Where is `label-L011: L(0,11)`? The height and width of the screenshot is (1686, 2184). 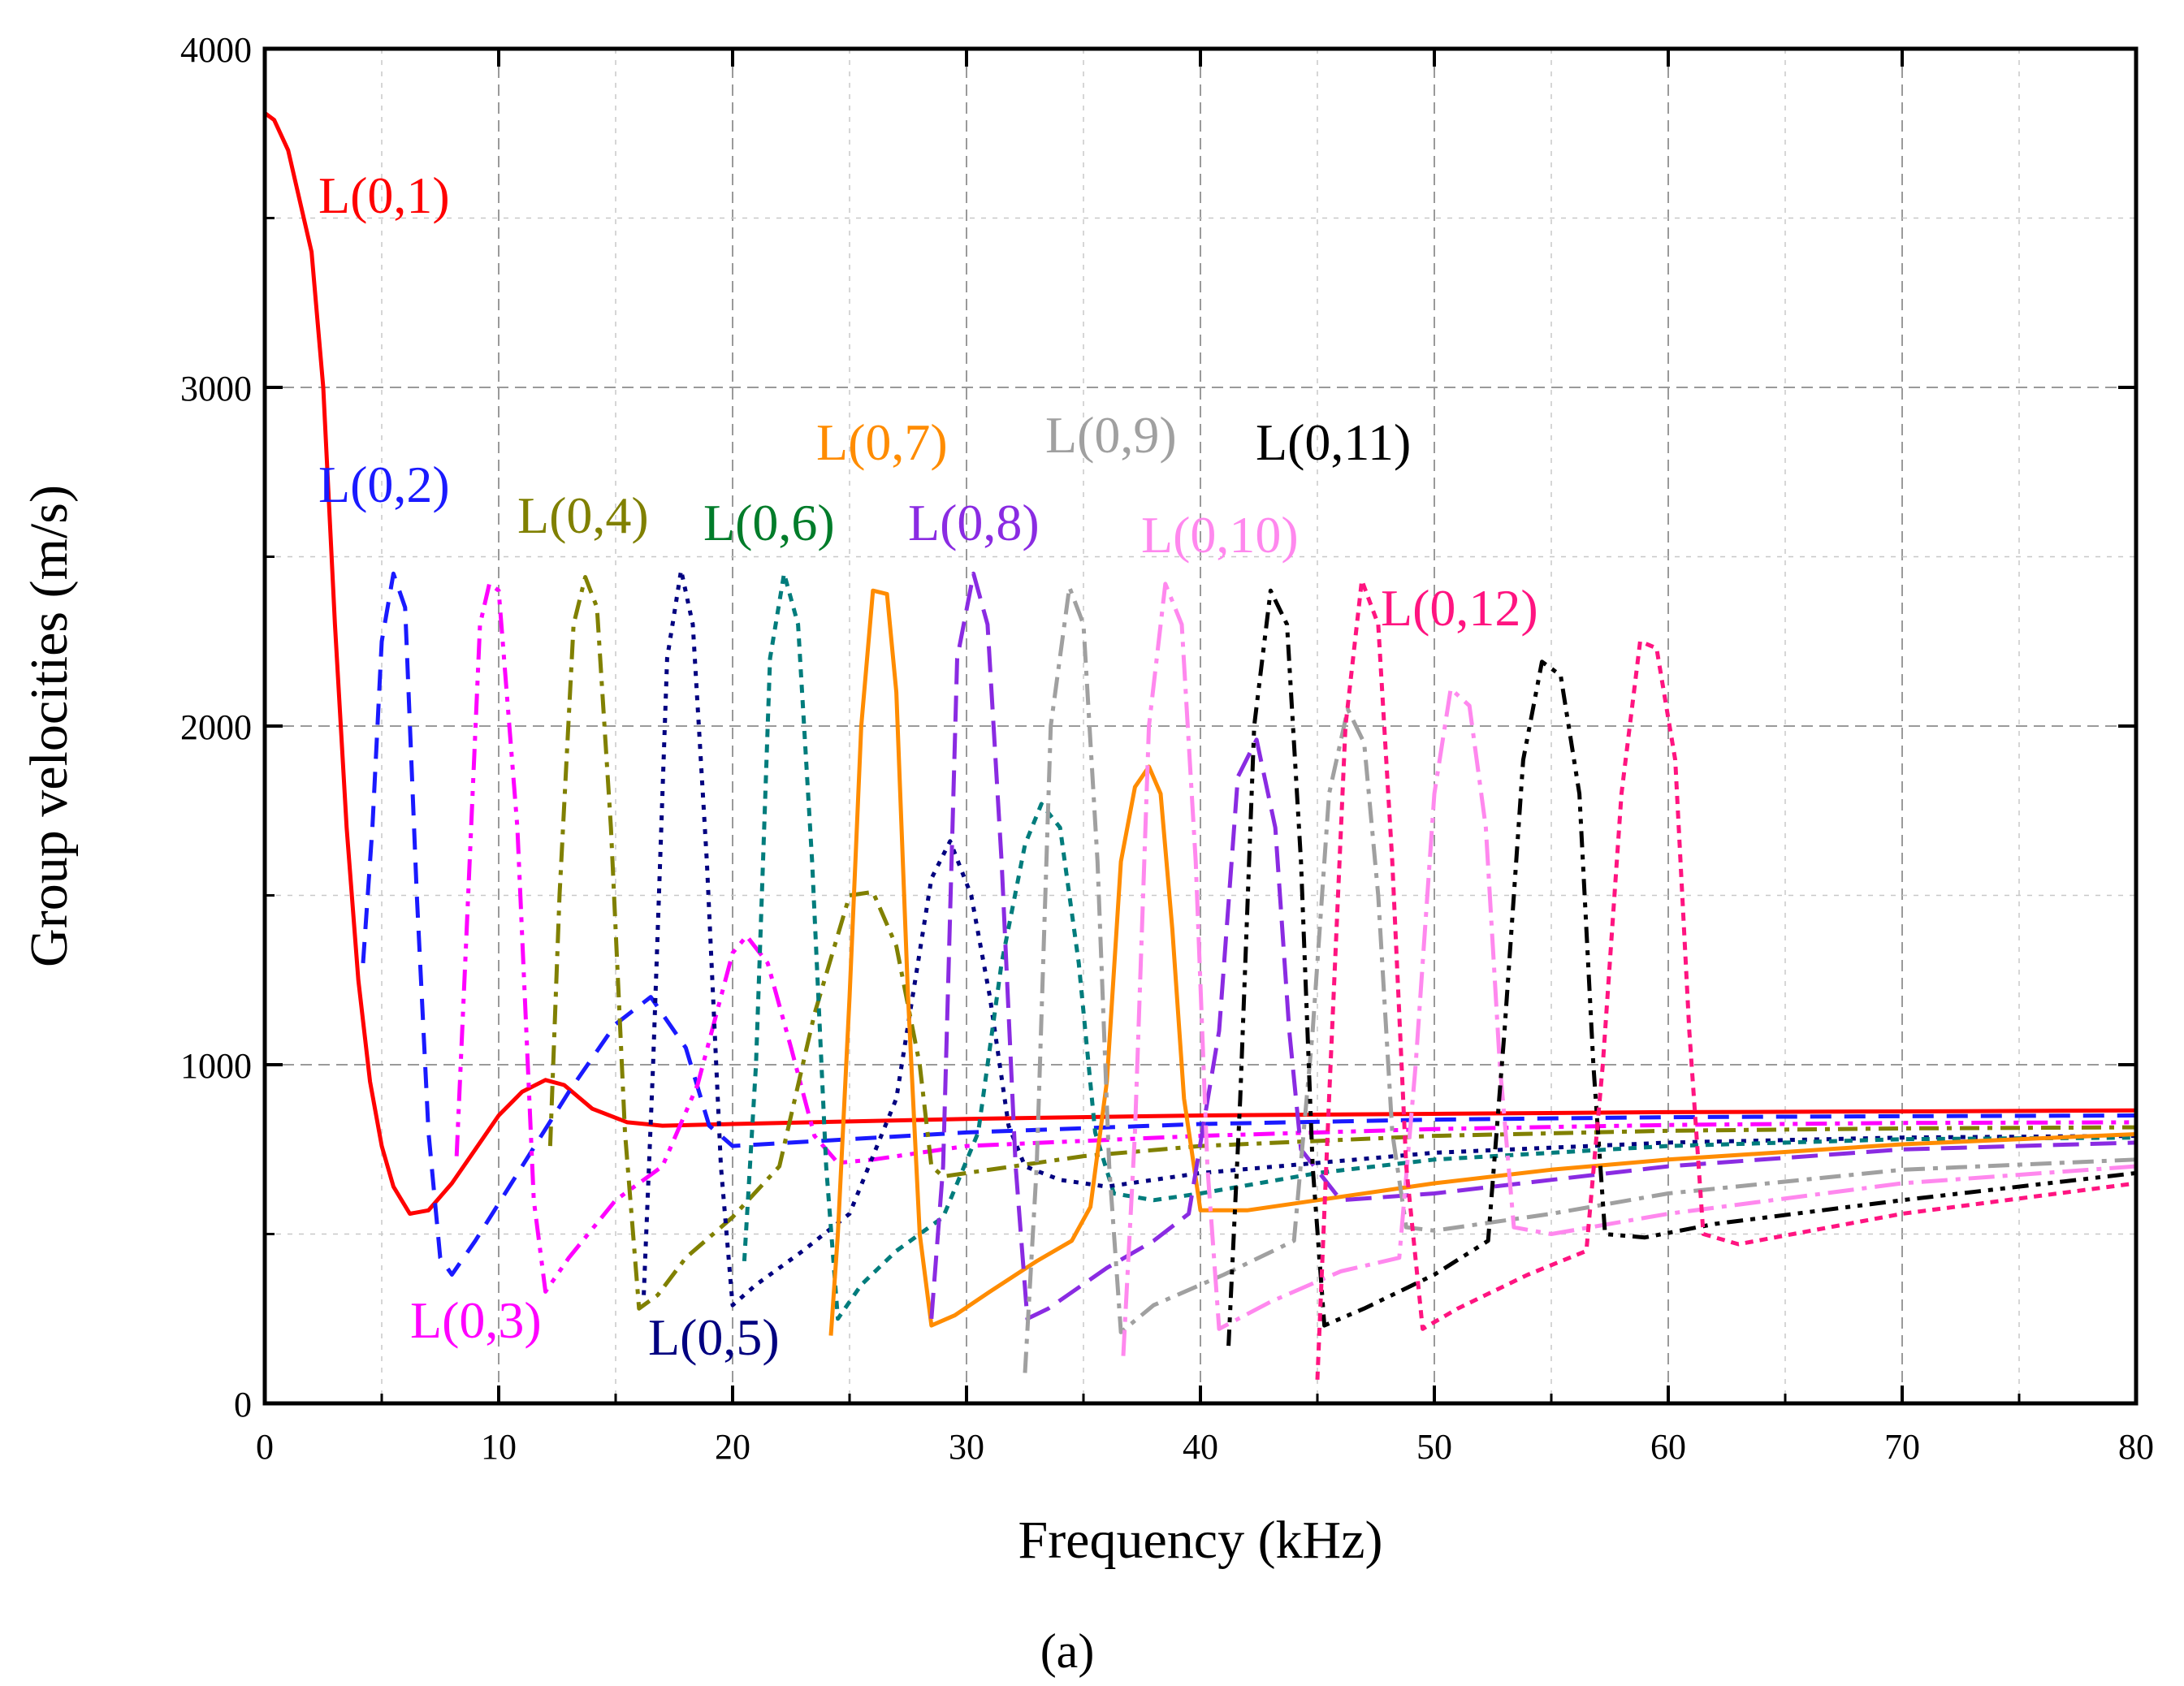
label-L011: L(0,11) is located at coordinates (1333, 442).